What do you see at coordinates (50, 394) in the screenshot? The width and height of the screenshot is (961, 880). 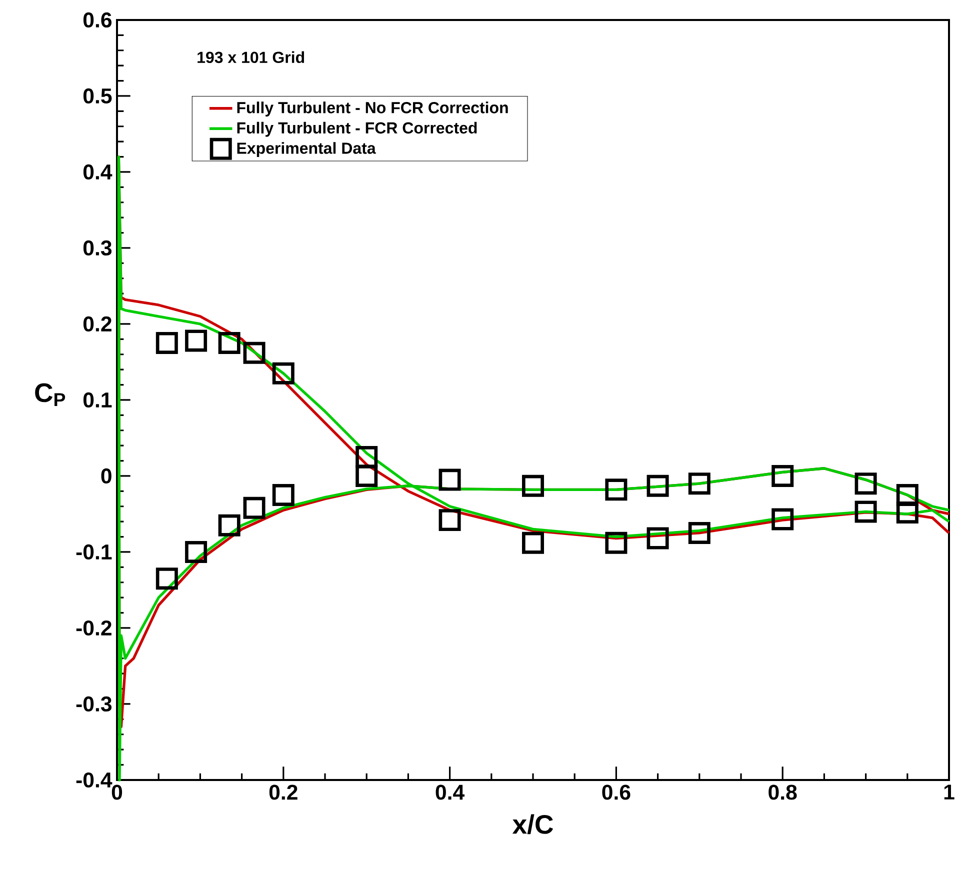 I see `y-axis-title: C$_{P}$` at bounding box center [50, 394].